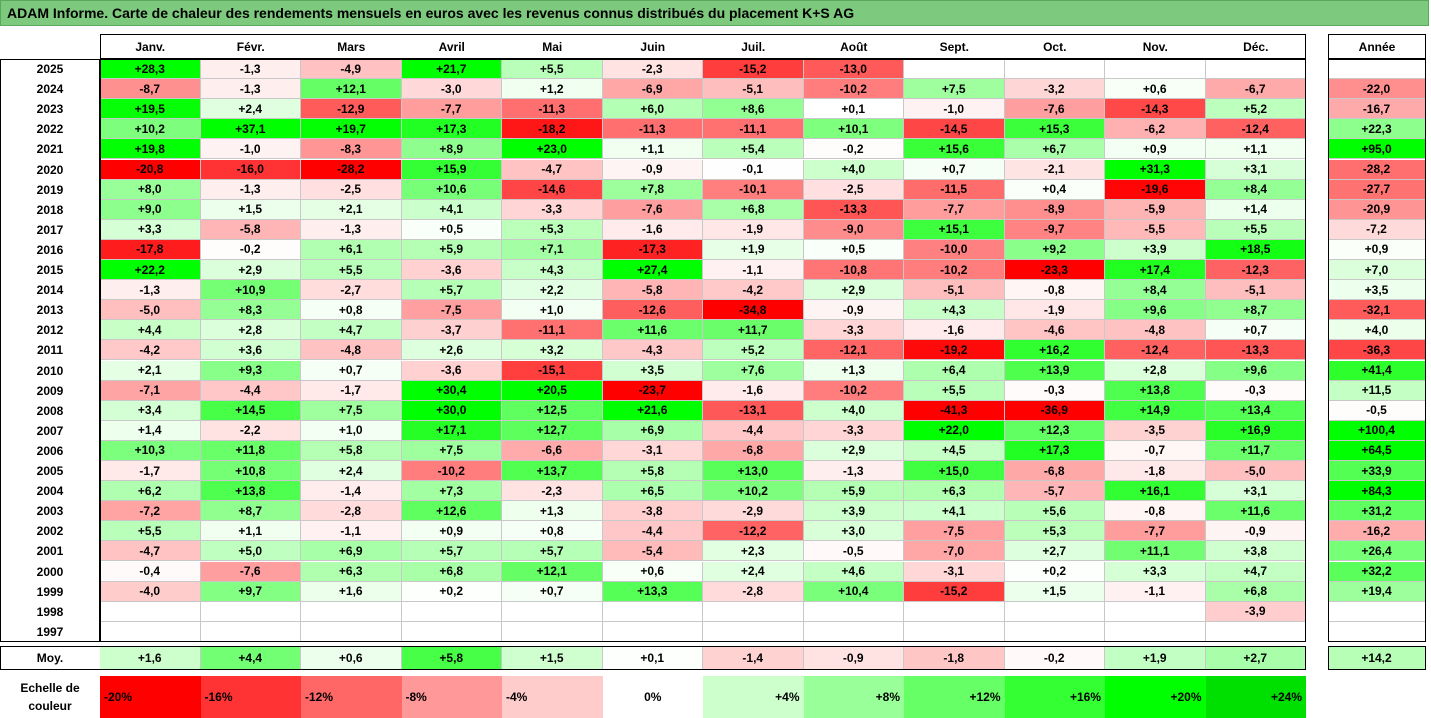 The width and height of the screenshot is (1431, 718). What do you see at coordinates (853, 531) in the screenshot?
I see `heatmap-cell: +3,0` at bounding box center [853, 531].